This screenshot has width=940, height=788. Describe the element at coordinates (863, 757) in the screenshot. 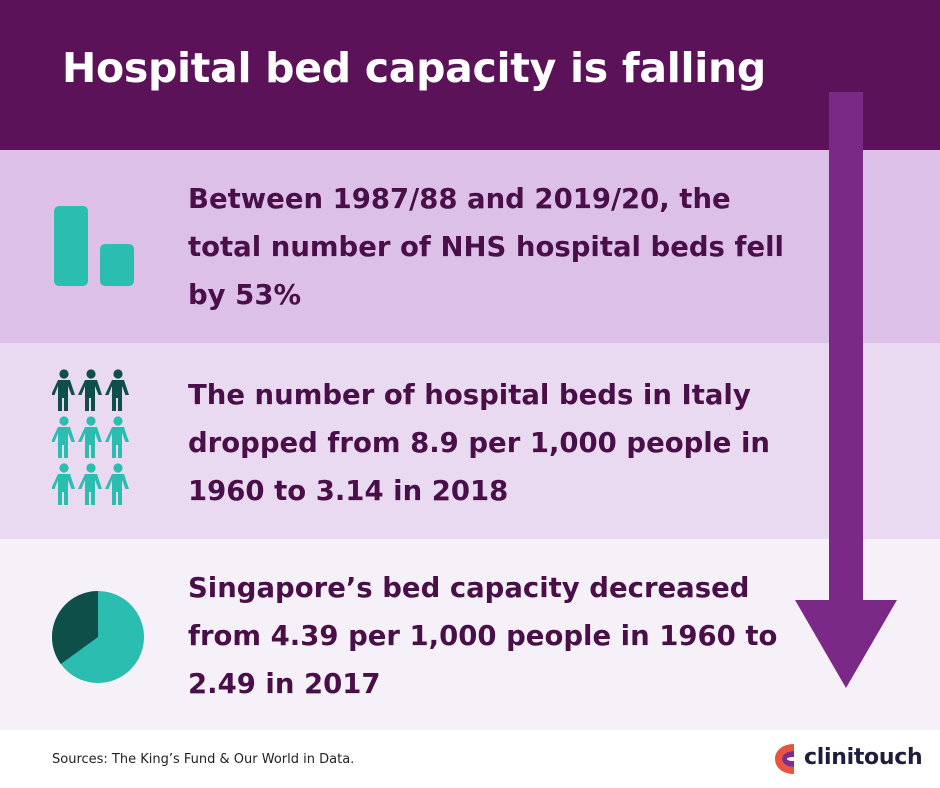

I see `brand-logo: clinitouch` at that location.